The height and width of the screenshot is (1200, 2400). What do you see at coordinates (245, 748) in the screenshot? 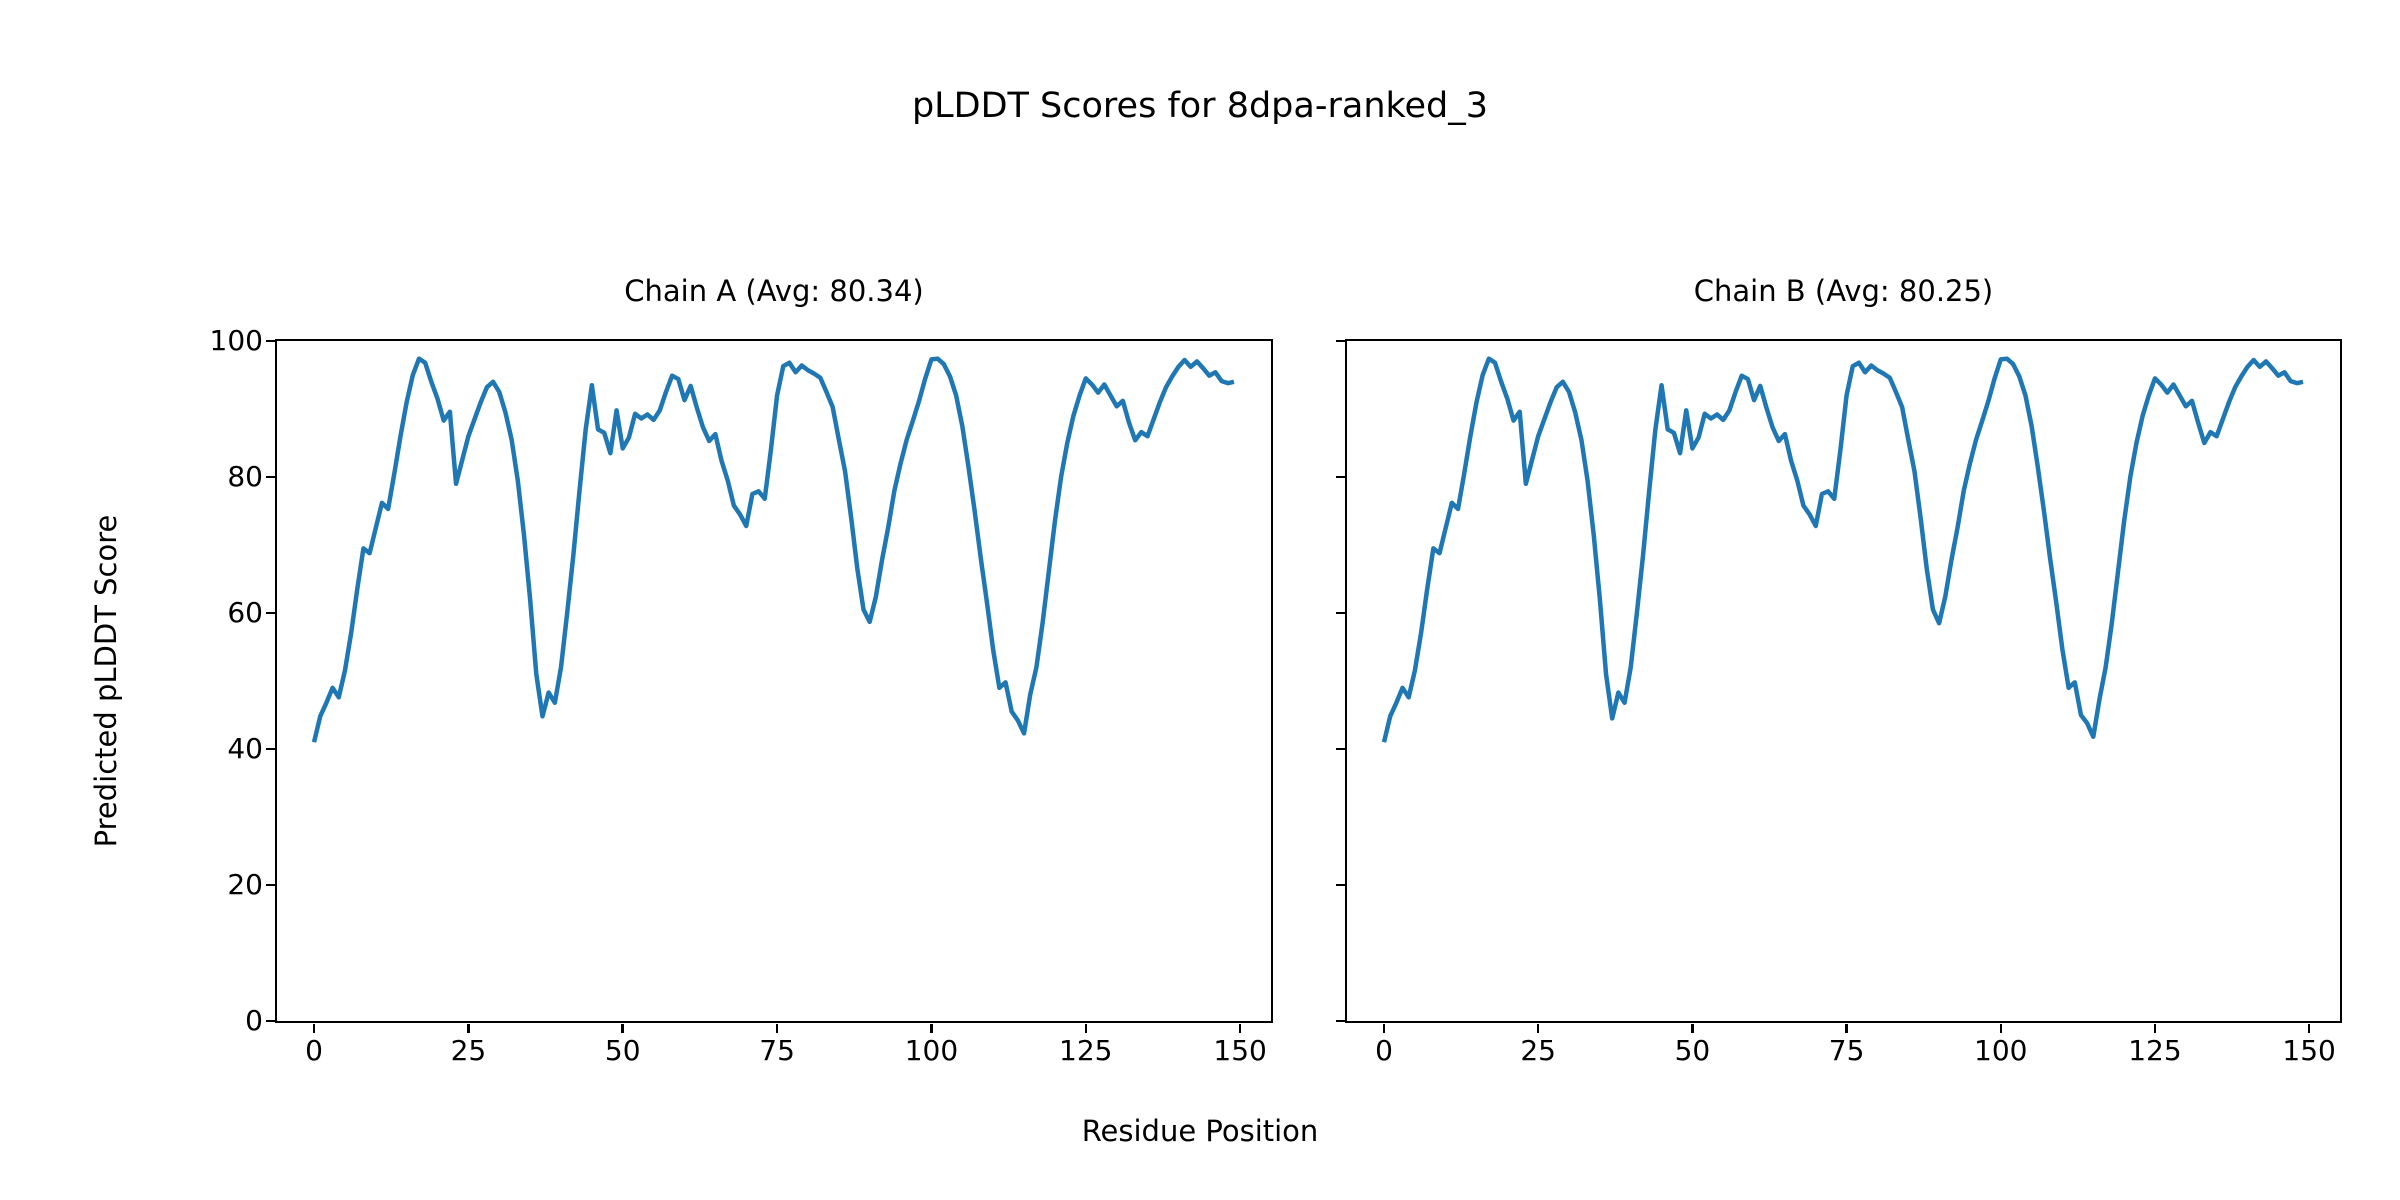
I see `y-tick-label: 40` at bounding box center [245, 748].